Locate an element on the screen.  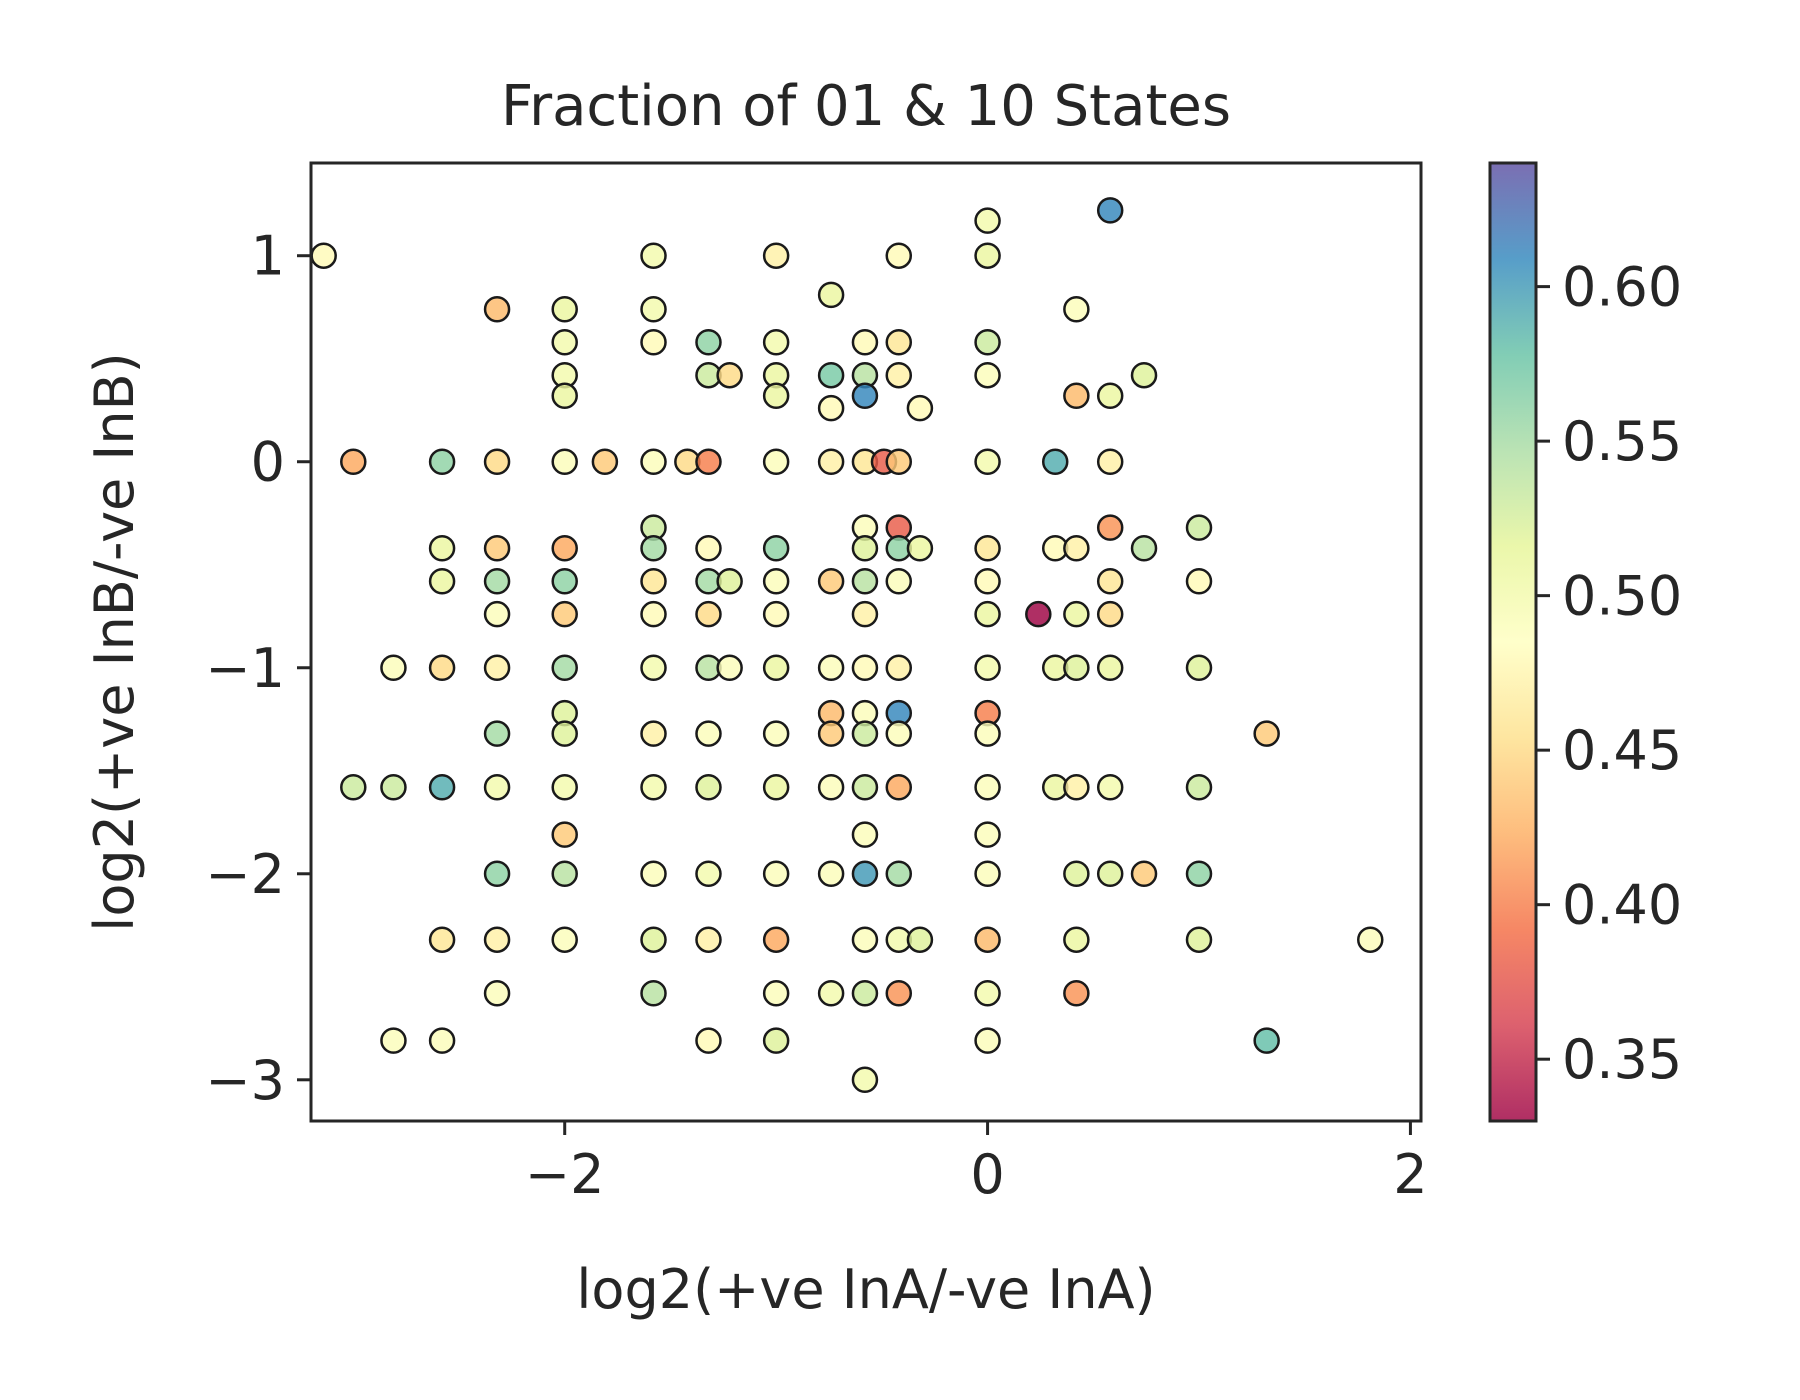
y-tick-label: −2 is located at coordinates (245, 874).